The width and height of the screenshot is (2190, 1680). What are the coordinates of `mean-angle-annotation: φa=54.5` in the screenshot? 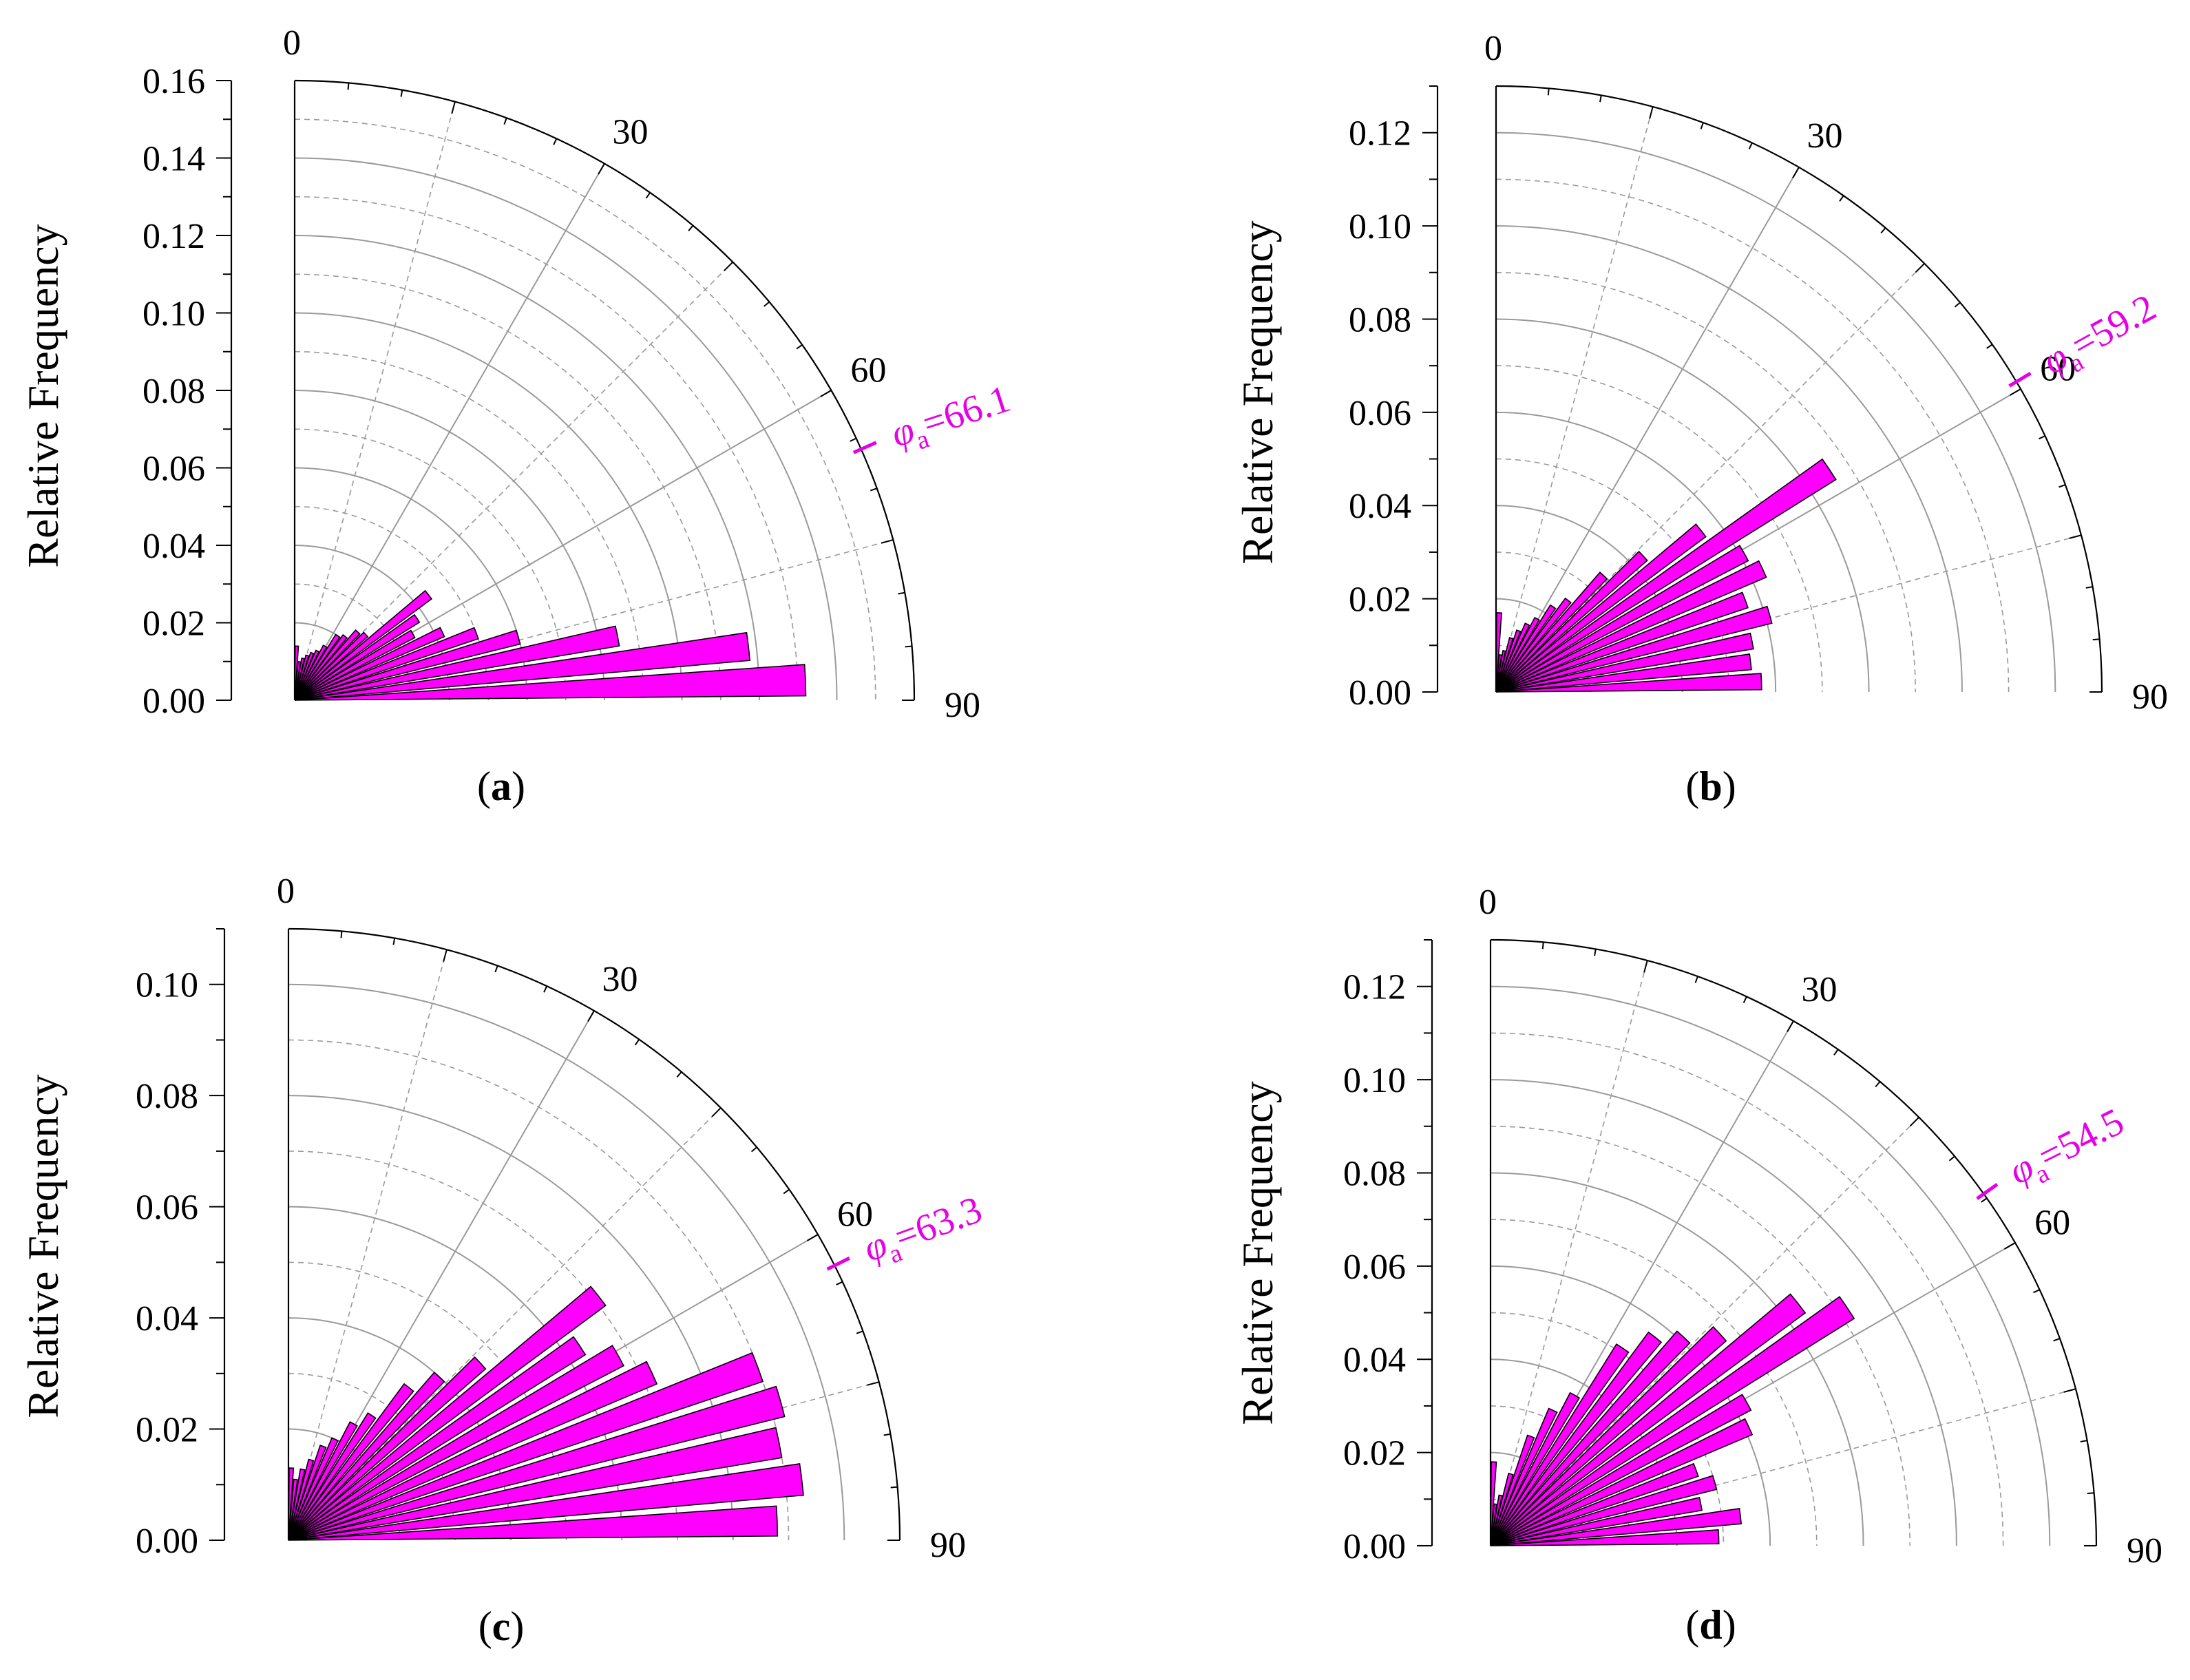 It's located at (2068, 1149).